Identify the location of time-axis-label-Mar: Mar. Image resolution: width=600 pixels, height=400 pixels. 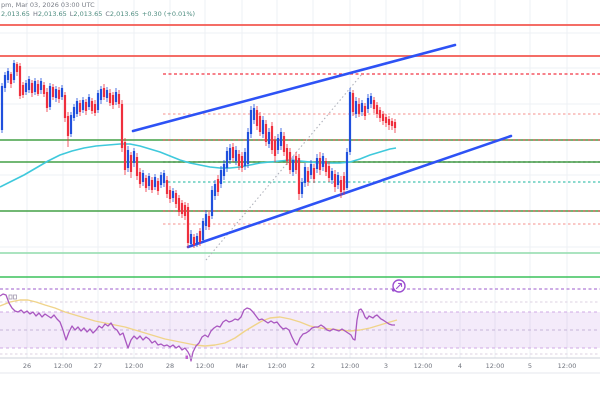
(242, 366).